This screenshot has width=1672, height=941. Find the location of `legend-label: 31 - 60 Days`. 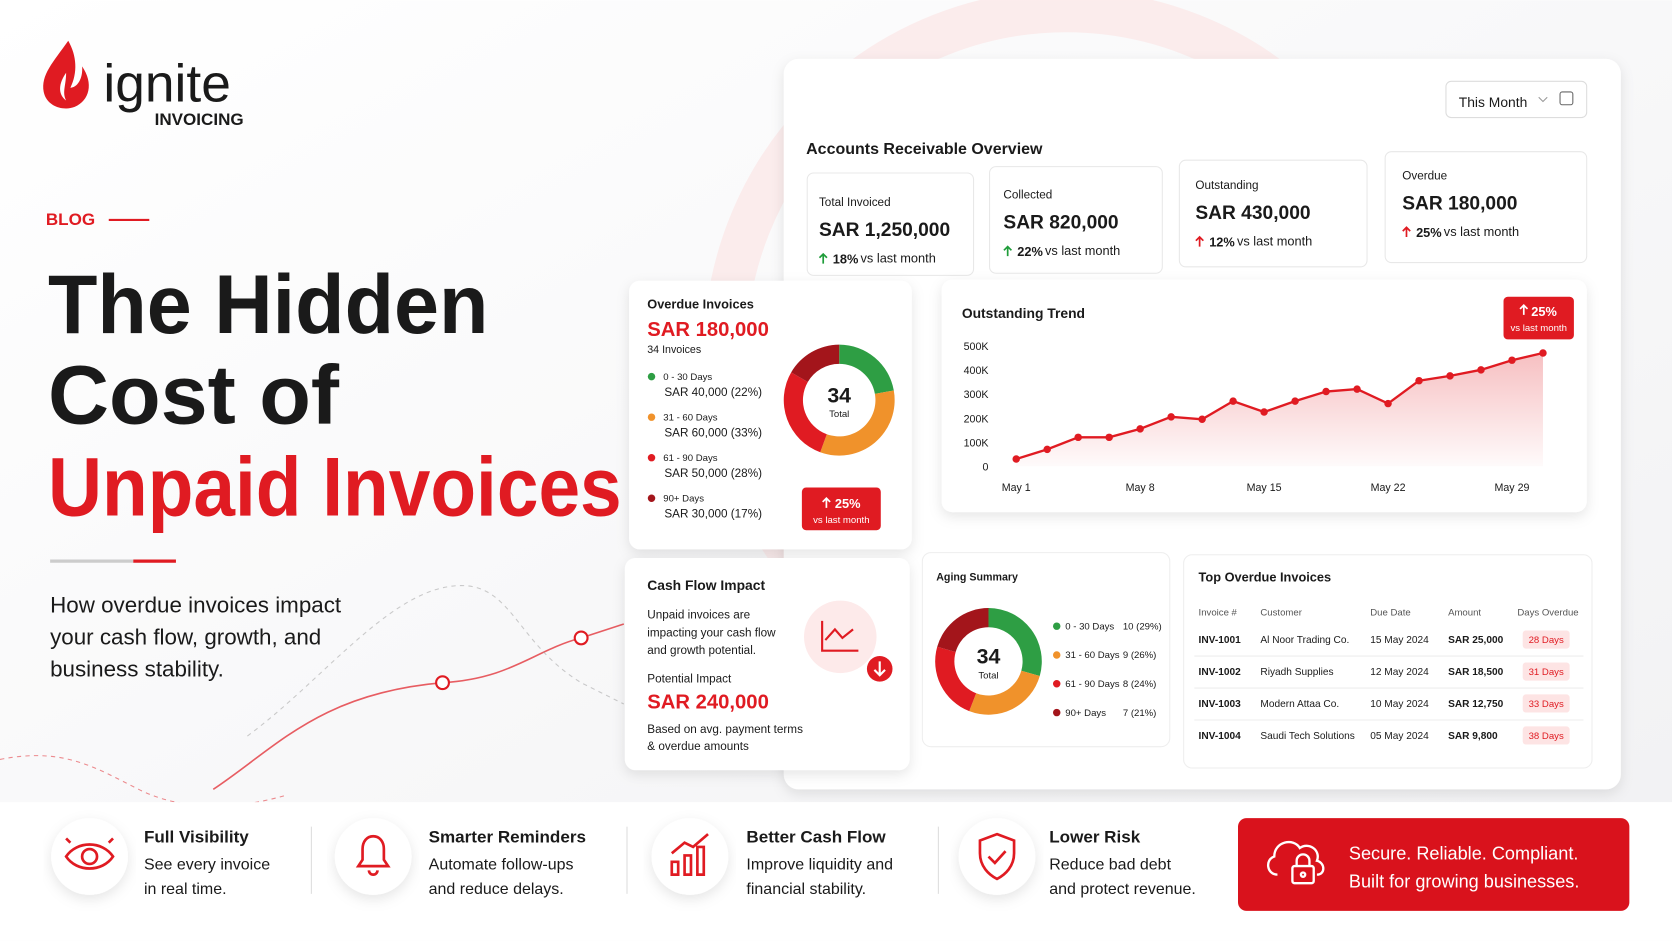

legend-label: 31 - 60 Days is located at coordinates (690, 417).